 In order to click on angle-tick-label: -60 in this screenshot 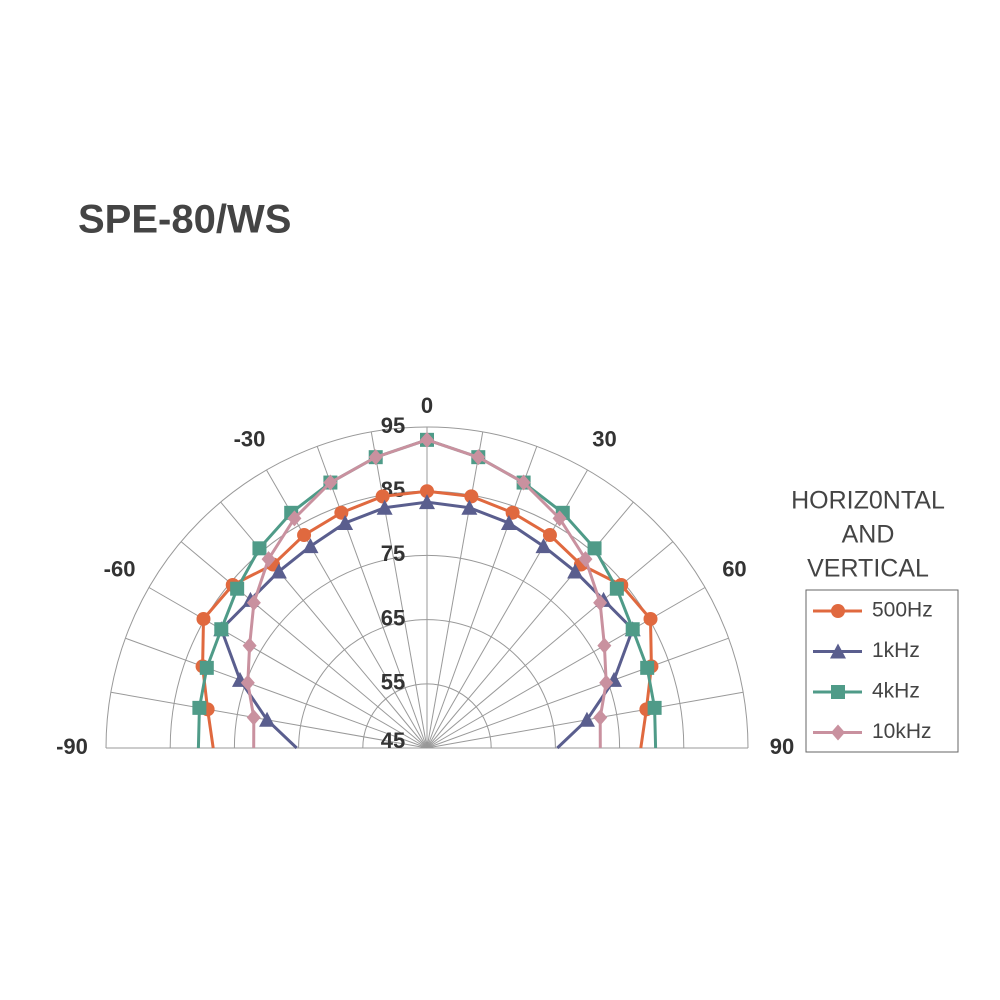, I will do `click(120, 568)`.